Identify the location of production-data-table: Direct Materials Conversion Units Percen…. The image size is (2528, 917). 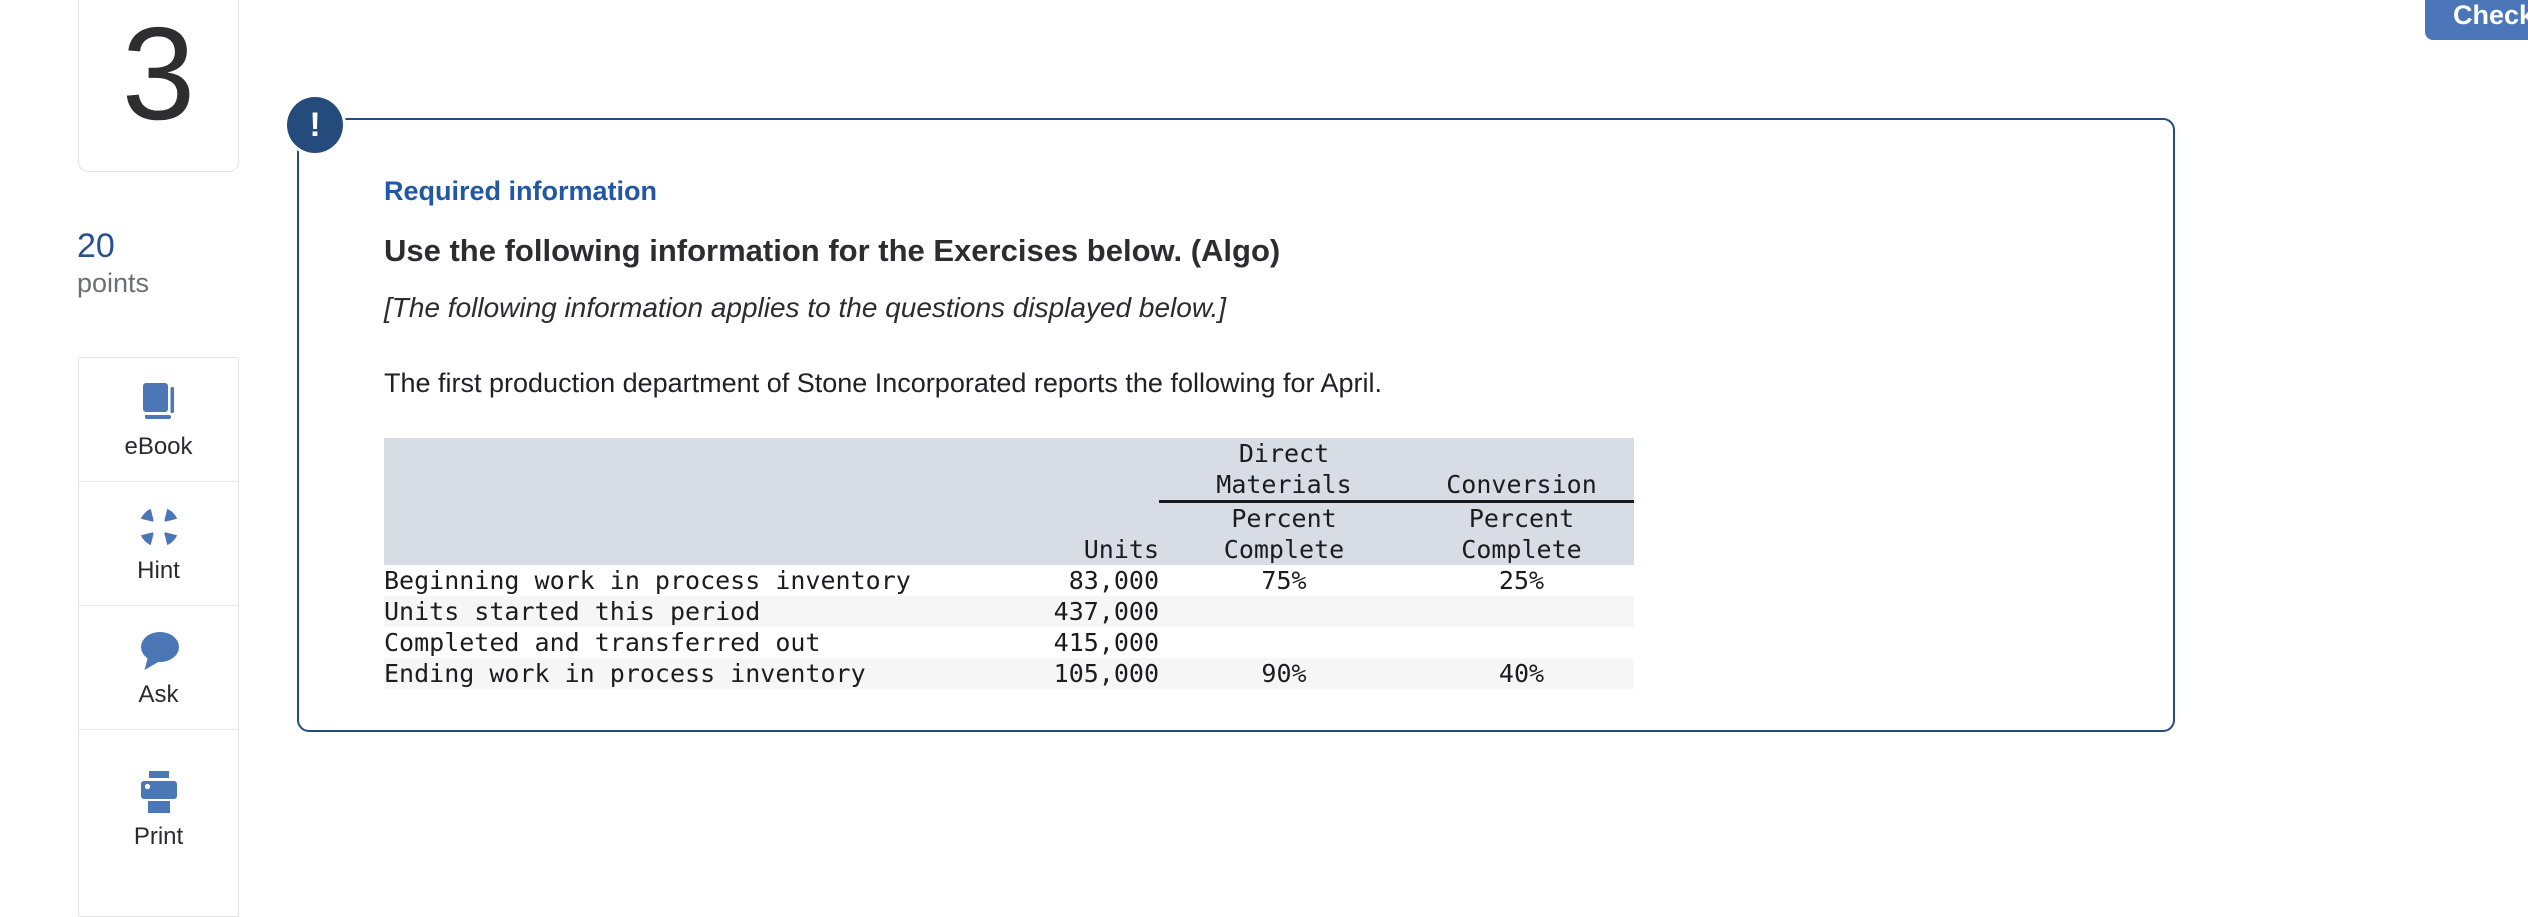
(1009, 563).